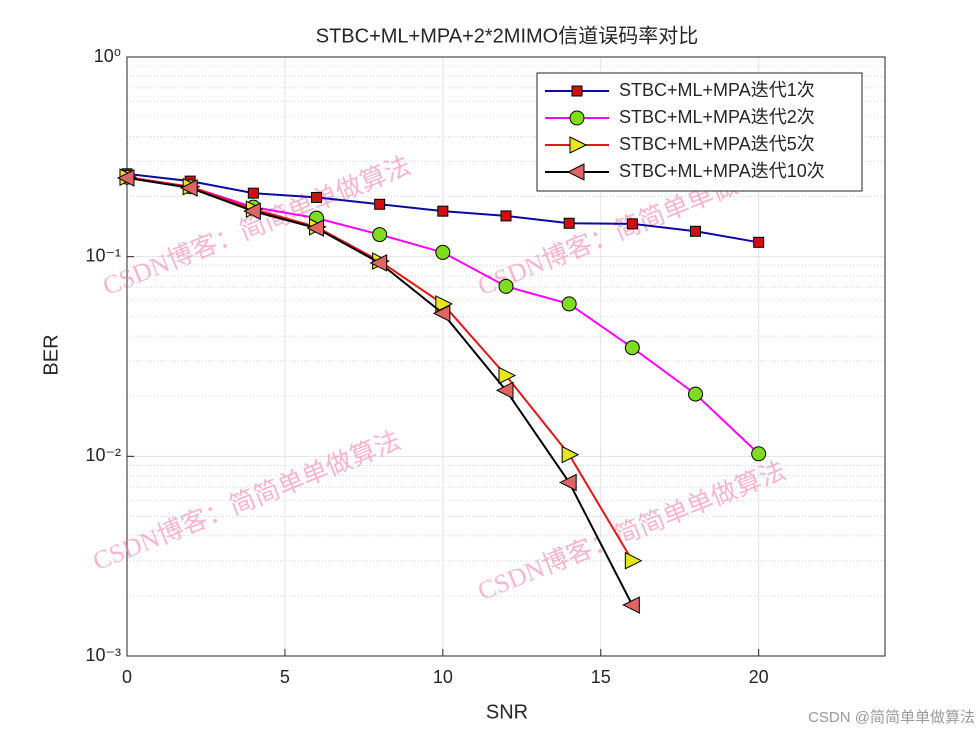 The height and width of the screenshot is (735, 980). What do you see at coordinates (443, 677) in the screenshot?
I see `x-tick-label: 10` at bounding box center [443, 677].